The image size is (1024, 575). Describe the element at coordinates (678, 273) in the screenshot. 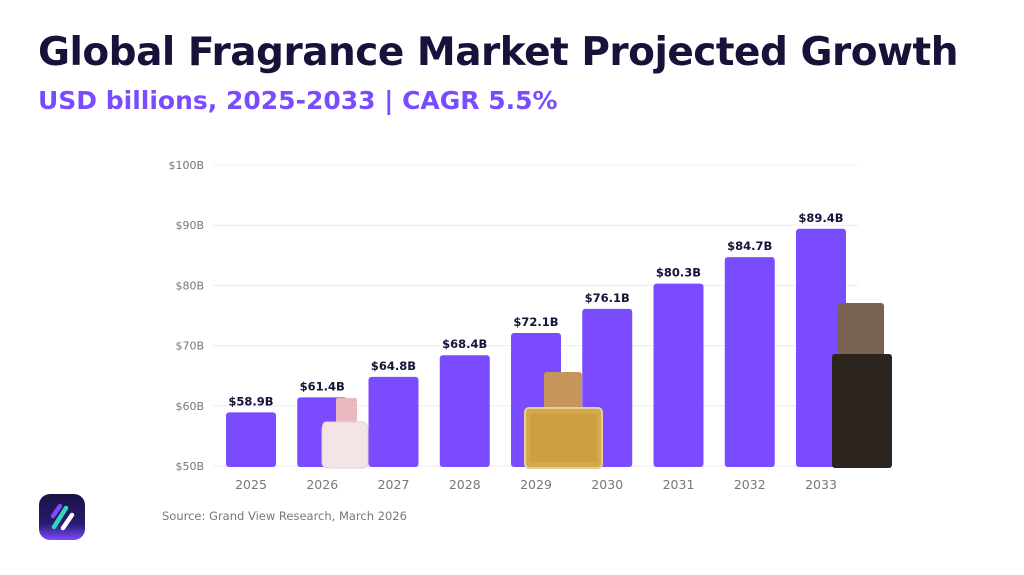

I see `data-label: $80.3B` at that location.